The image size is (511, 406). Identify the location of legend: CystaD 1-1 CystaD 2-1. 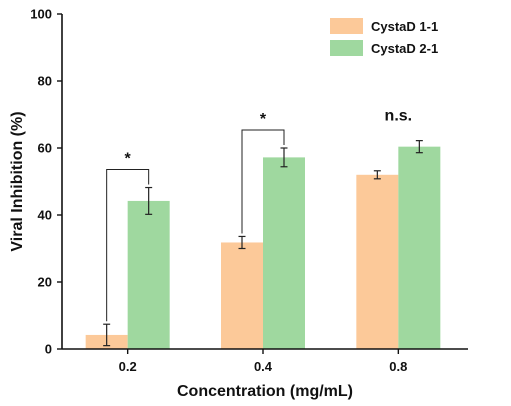
(384, 37).